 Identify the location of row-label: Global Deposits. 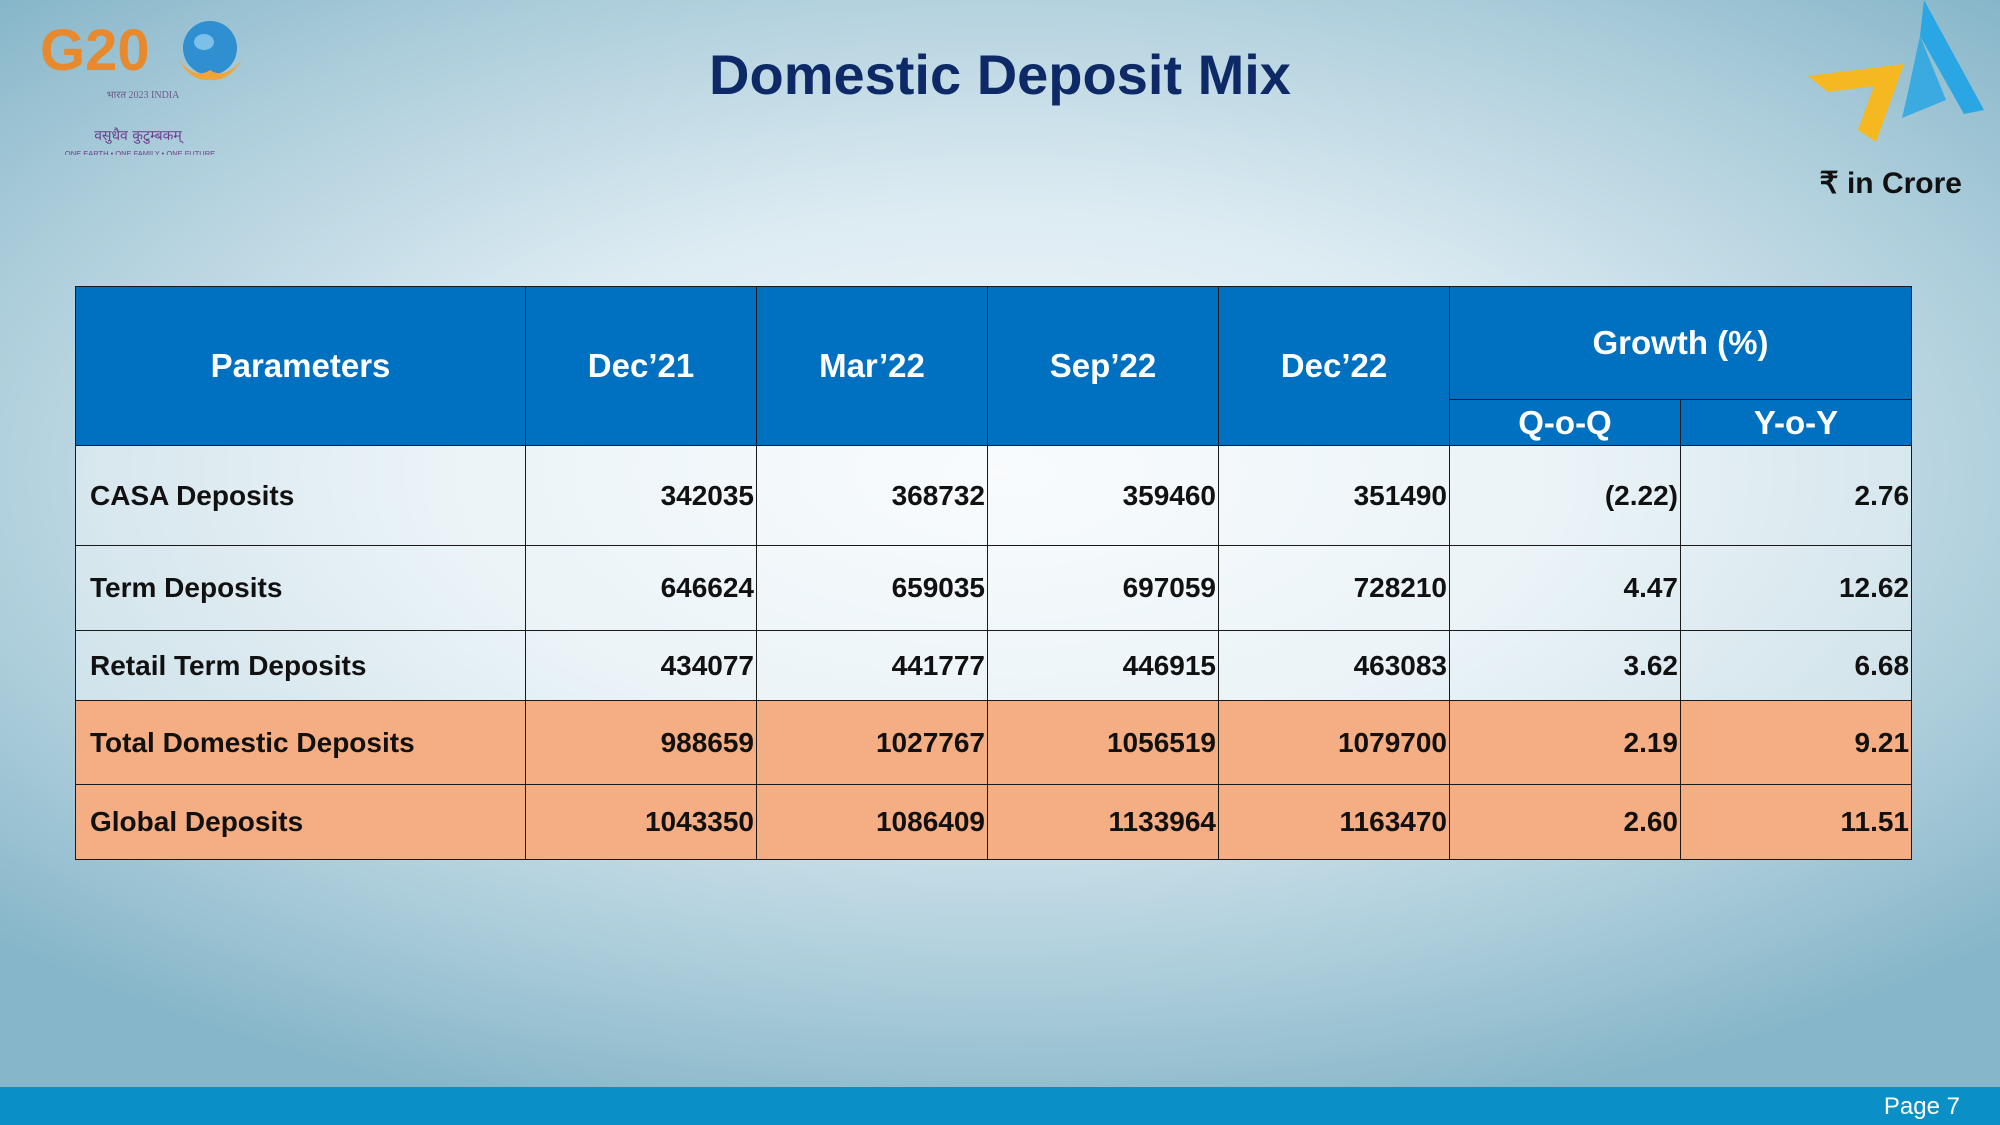
(300, 822).